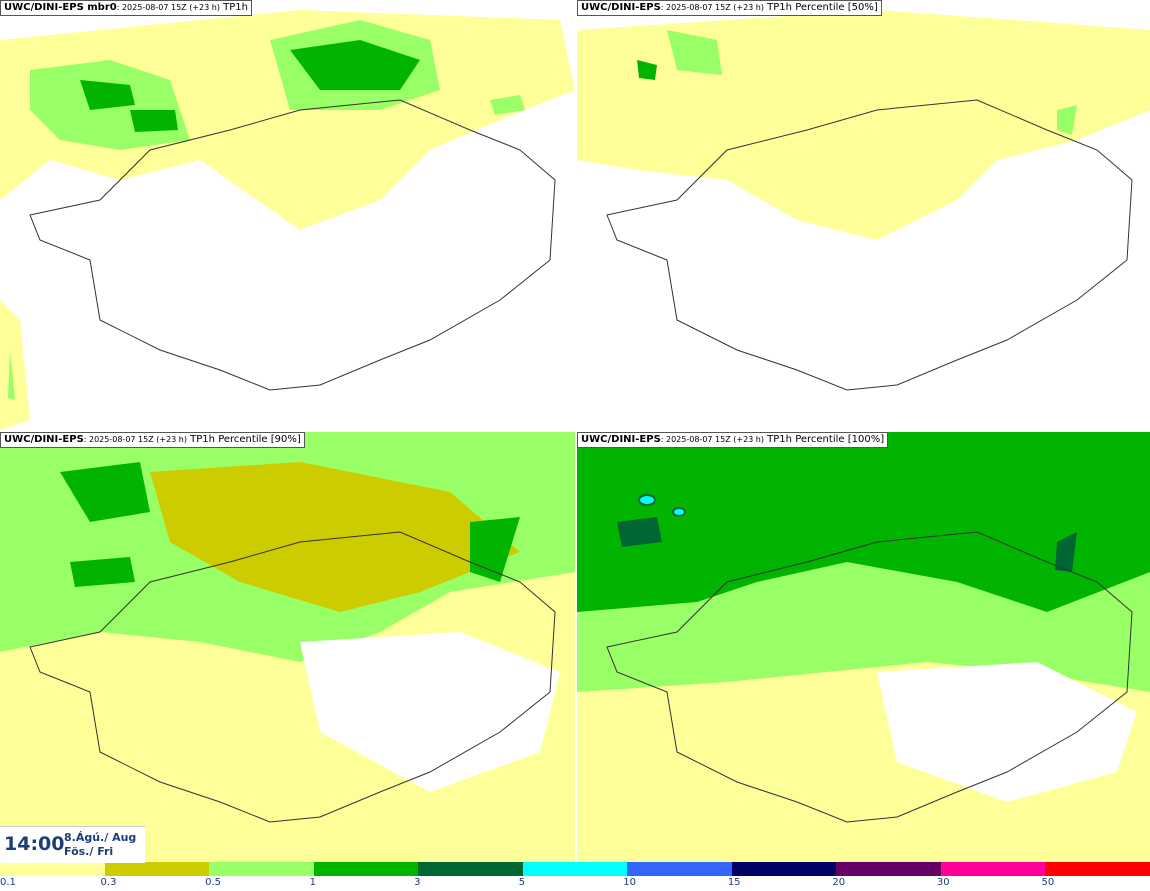 This screenshot has height=891, width=1150. What do you see at coordinates (89, 851) in the screenshot?
I see `valid-day: Fös./ Fri` at bounding box center [89, 851].